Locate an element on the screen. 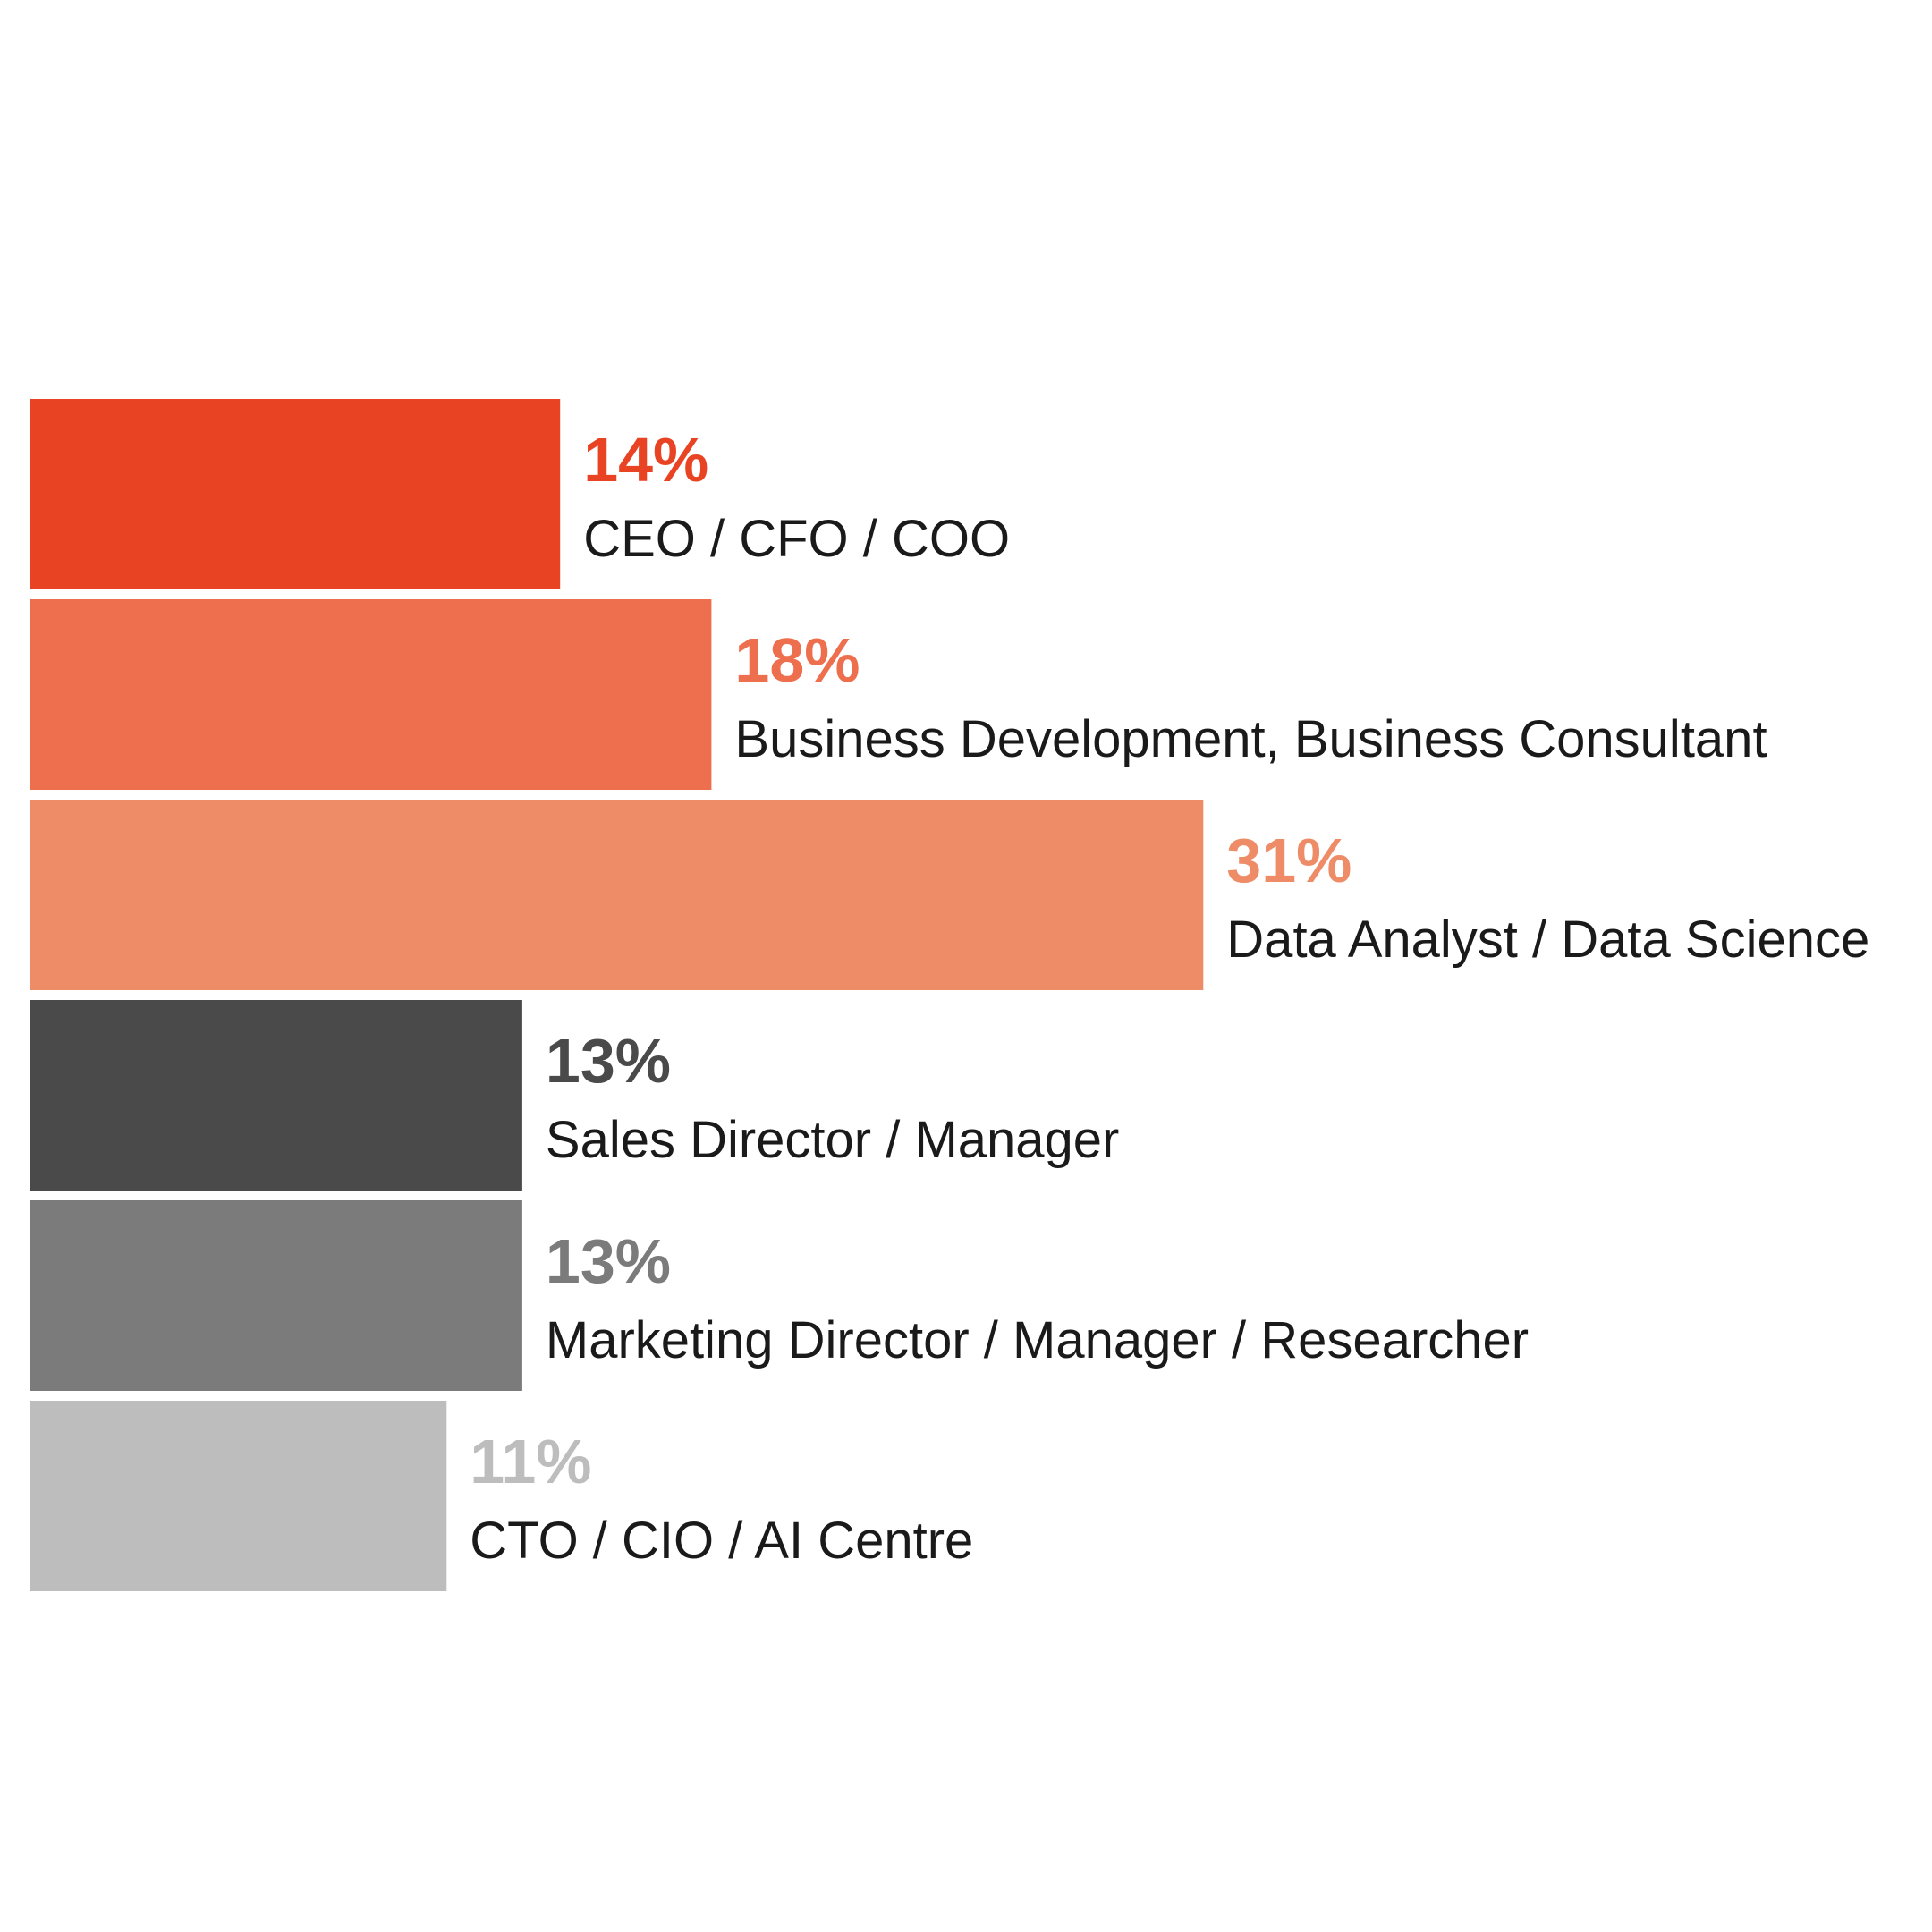 This screenshot has height=1932, width=1932. value-label: 14% is located at coordinates (645, 460).